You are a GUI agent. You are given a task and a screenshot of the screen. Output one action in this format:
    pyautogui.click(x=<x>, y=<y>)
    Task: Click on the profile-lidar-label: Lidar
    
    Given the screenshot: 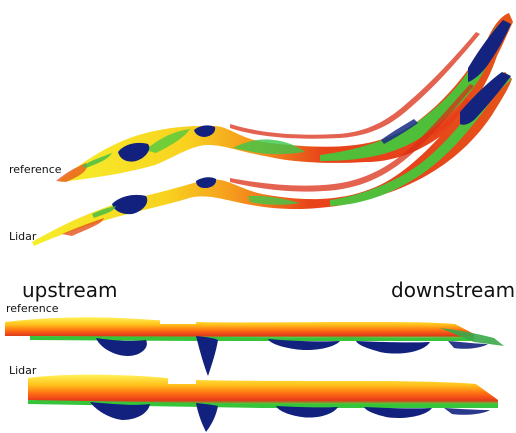 What is the action you would take?
    pyautogui.click(x=23, y=370)
    